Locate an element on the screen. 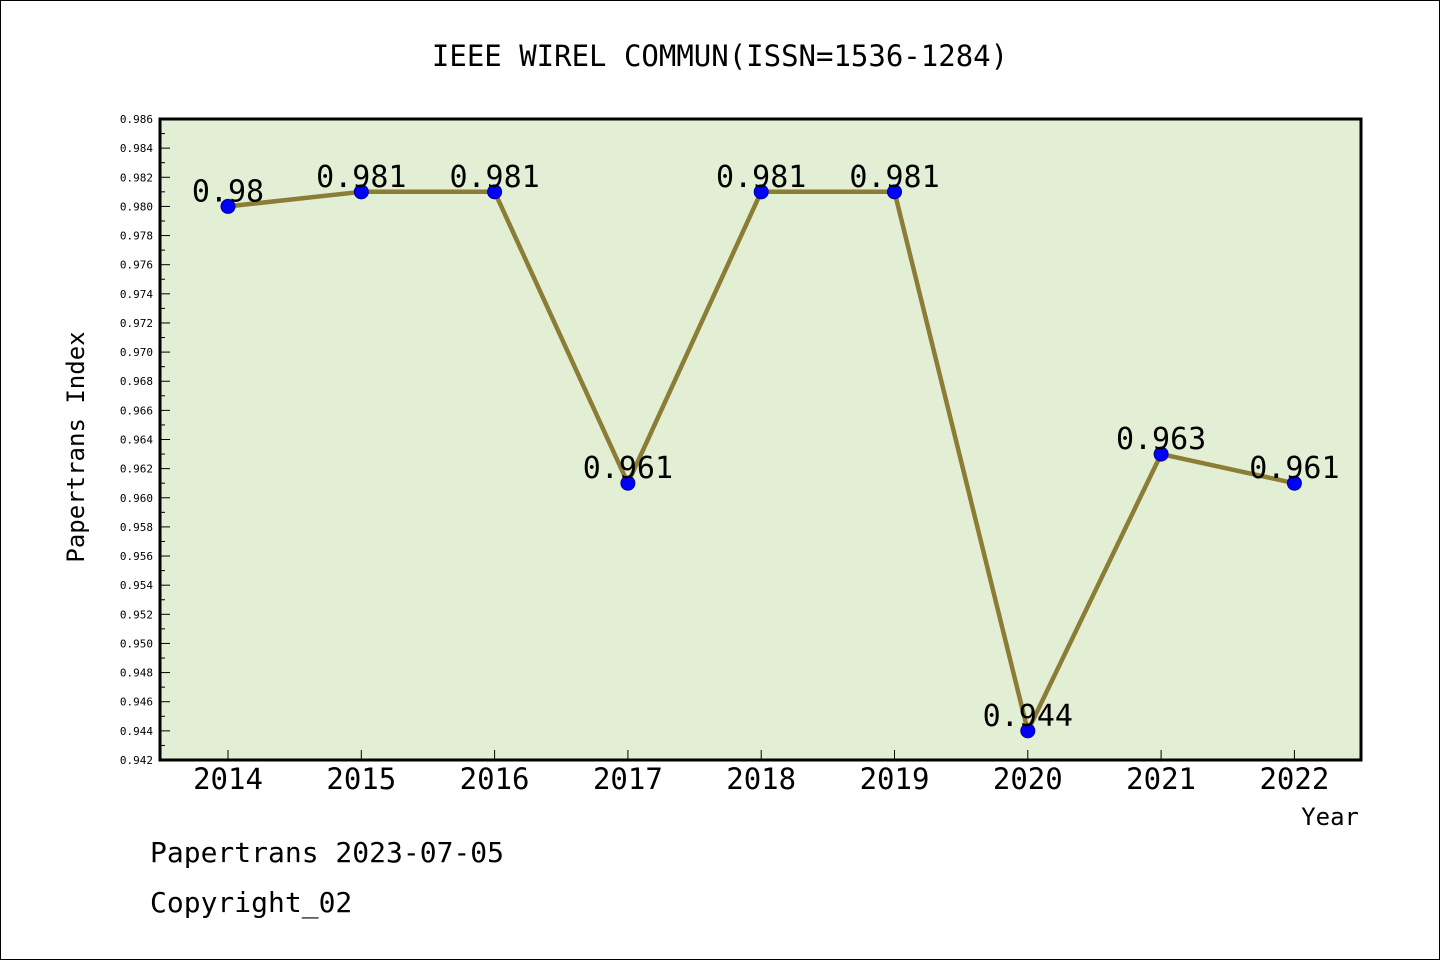 The height and width of the screenshot is (960, 1440). y-tick-label: 0.942 is located at coordinates (136, 760).